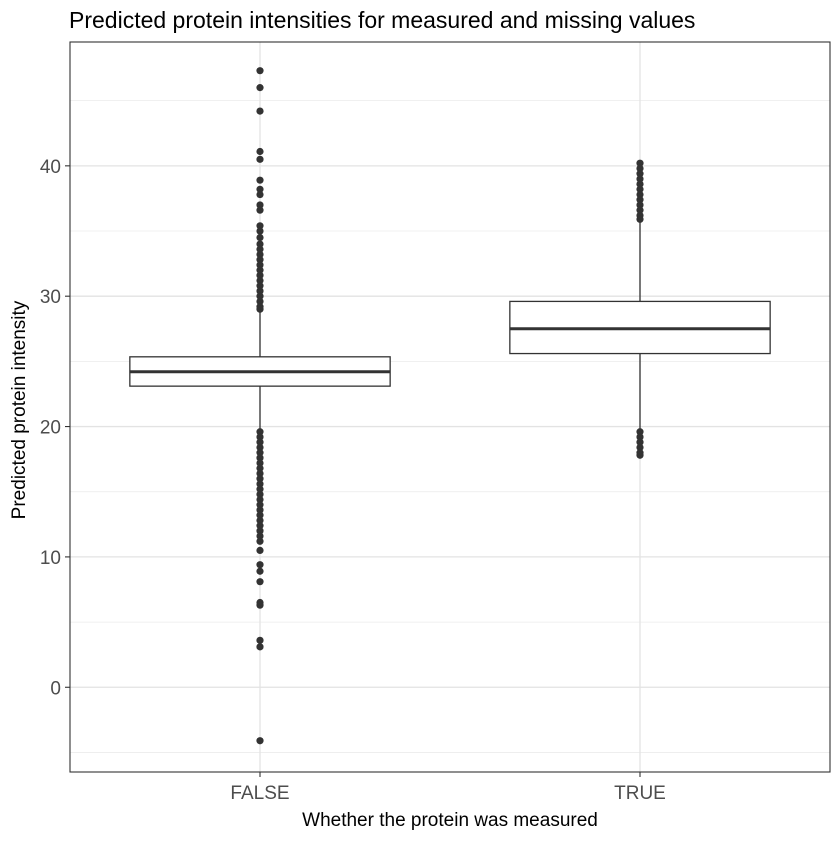 The image size is (840, 845). Describe the element at coordinates (50, 167) in the screenshot. I see `y-tick-label: 40` at that location.